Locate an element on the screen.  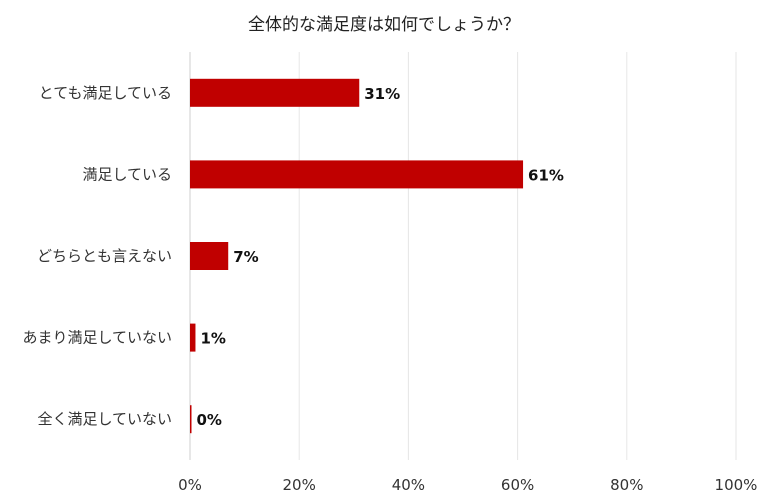
category-label-2: 満足している is located at coordinates (127, 174).